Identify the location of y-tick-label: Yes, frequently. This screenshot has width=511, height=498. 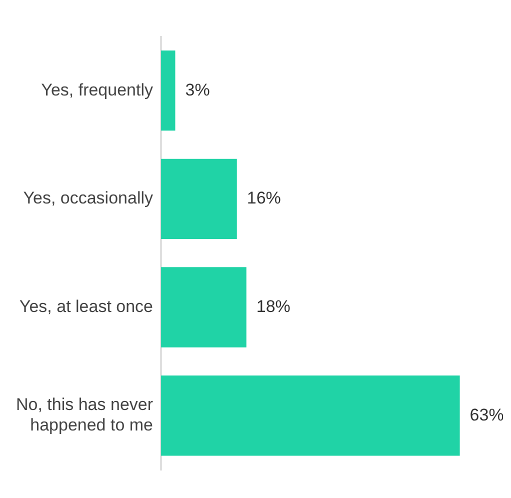
(97, 90).